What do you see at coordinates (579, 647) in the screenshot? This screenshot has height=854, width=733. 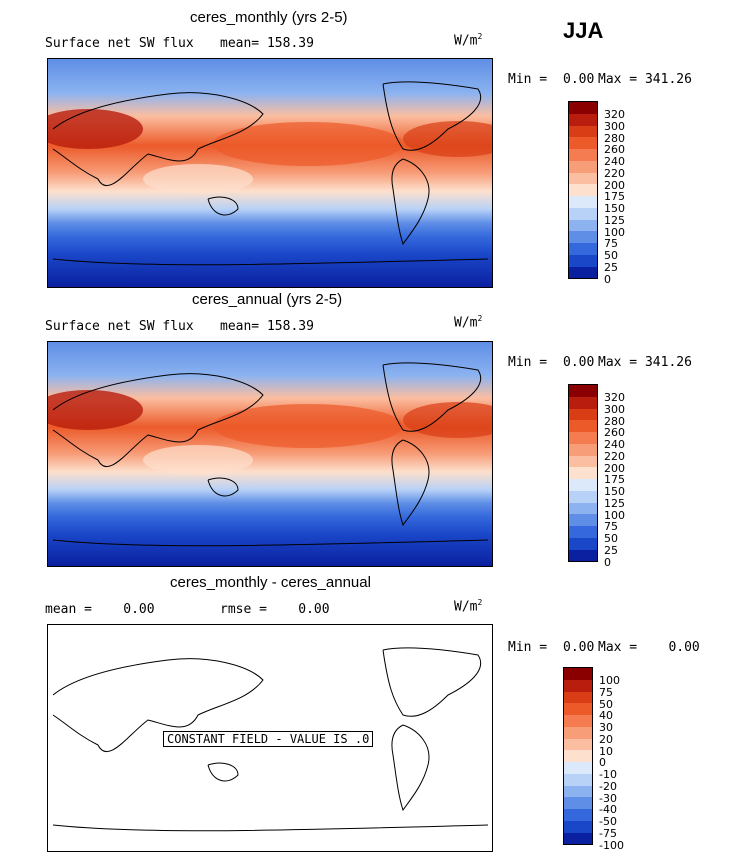 I see `panel-3-min-value: 0.00` at bounding box center [579, 647].